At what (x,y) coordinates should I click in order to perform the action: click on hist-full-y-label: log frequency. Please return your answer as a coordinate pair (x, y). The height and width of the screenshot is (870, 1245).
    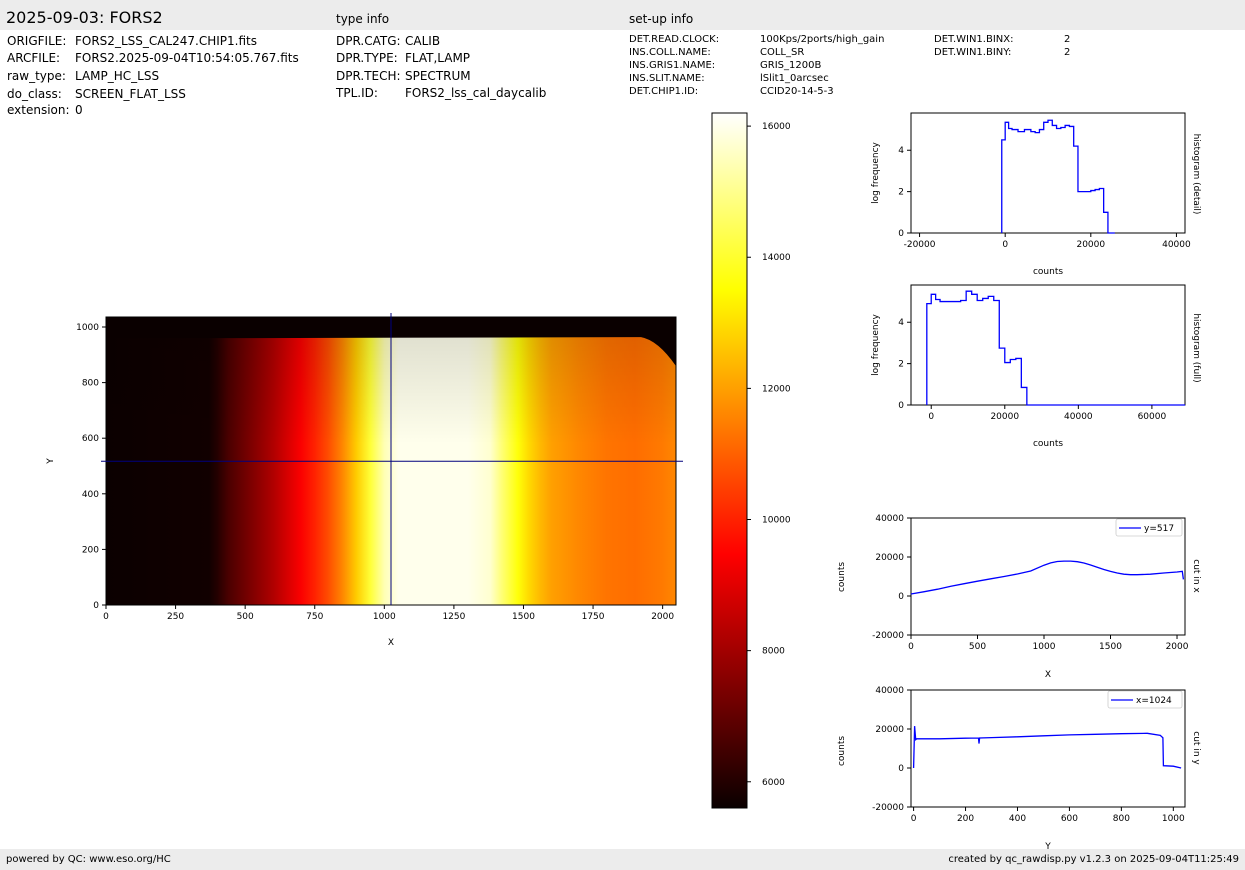
    Looking at the image, I should click on (876, 344).